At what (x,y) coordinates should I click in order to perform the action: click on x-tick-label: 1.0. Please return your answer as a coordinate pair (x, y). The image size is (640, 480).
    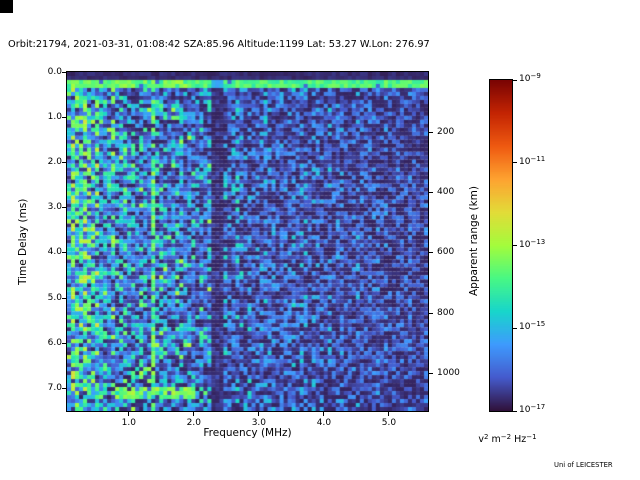
    Looking at the image, I should click on (128, 423).